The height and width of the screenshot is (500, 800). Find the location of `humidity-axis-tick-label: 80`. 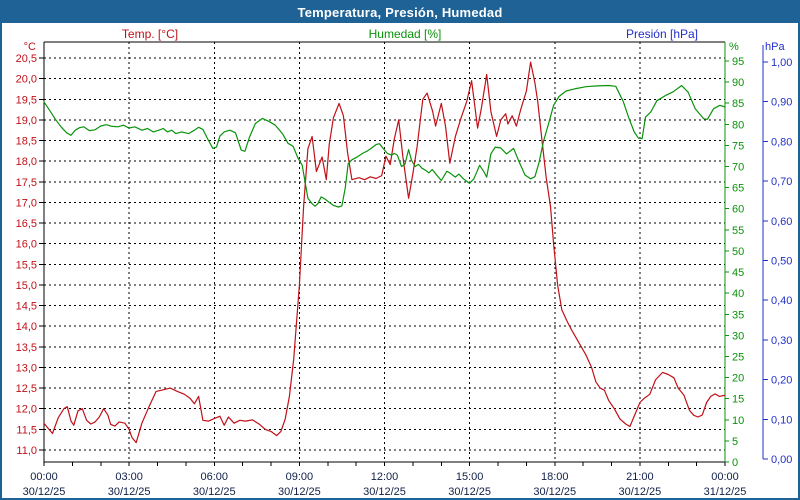

humidity-axis-tick-label: 80 is located at coordinates (738, 125).